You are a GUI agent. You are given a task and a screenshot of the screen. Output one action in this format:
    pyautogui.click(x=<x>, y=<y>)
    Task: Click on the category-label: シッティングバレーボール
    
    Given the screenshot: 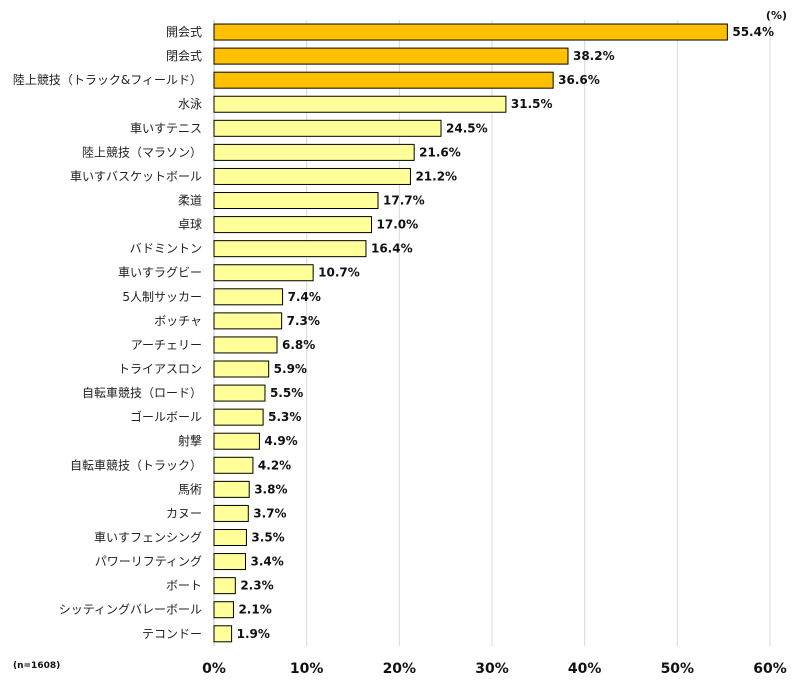 What is the action you would take?
    pyautogui.click(x=130, y=610)
    